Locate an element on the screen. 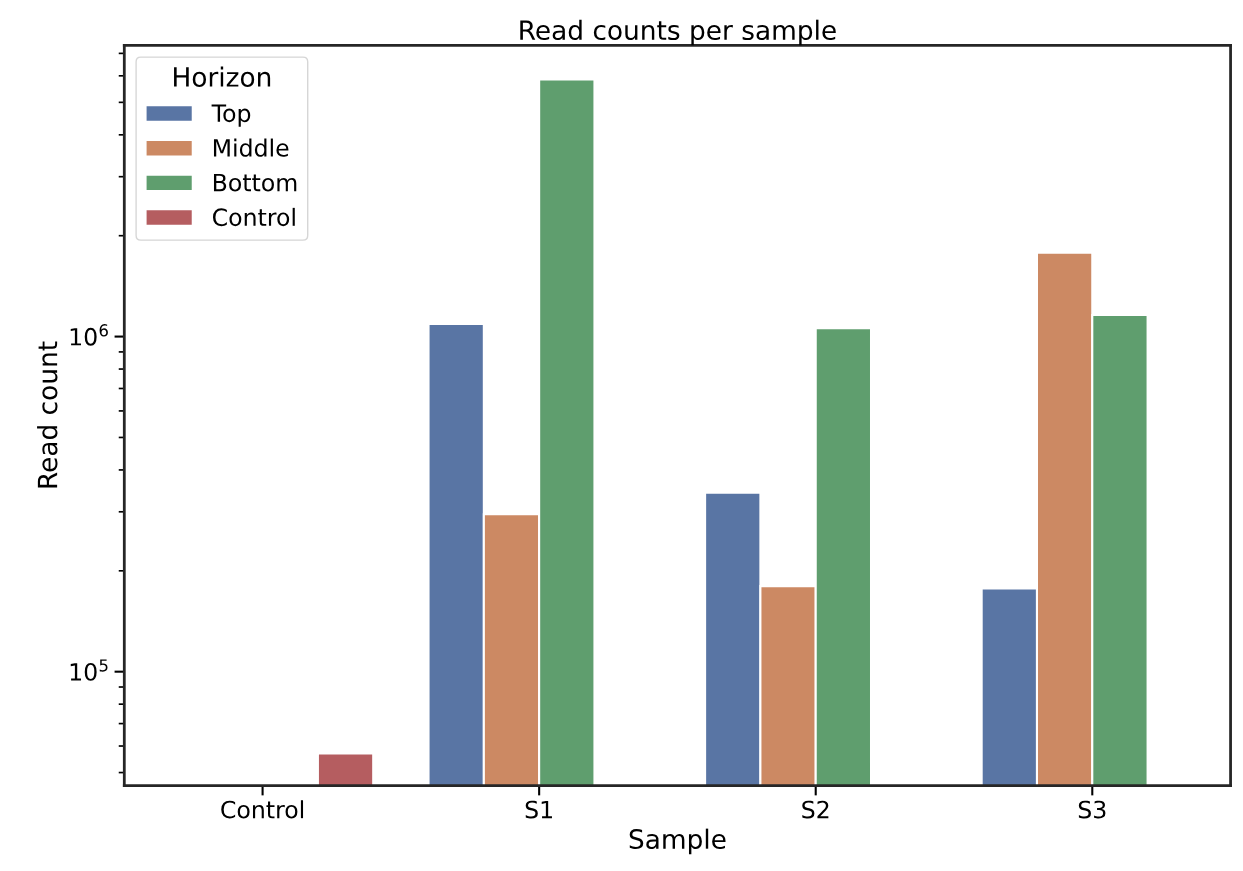 Image resolution: width=1243 pixels, height=871 pixels. legend-label: Bottom is located at coordinates (255, 182).